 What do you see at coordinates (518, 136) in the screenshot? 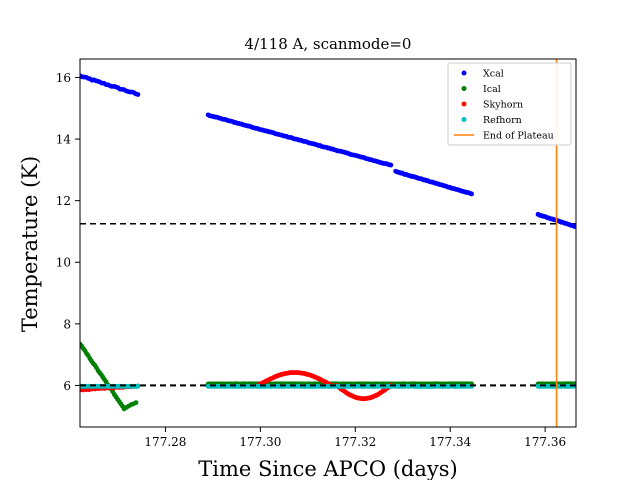
I see `legend-label-end-of-plateau: End of Plateau` at bounding box center [518, 136].